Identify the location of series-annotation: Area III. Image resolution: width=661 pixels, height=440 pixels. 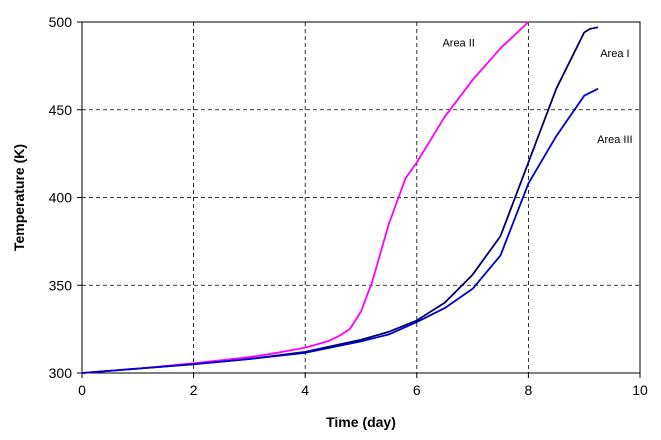
(614, 140).